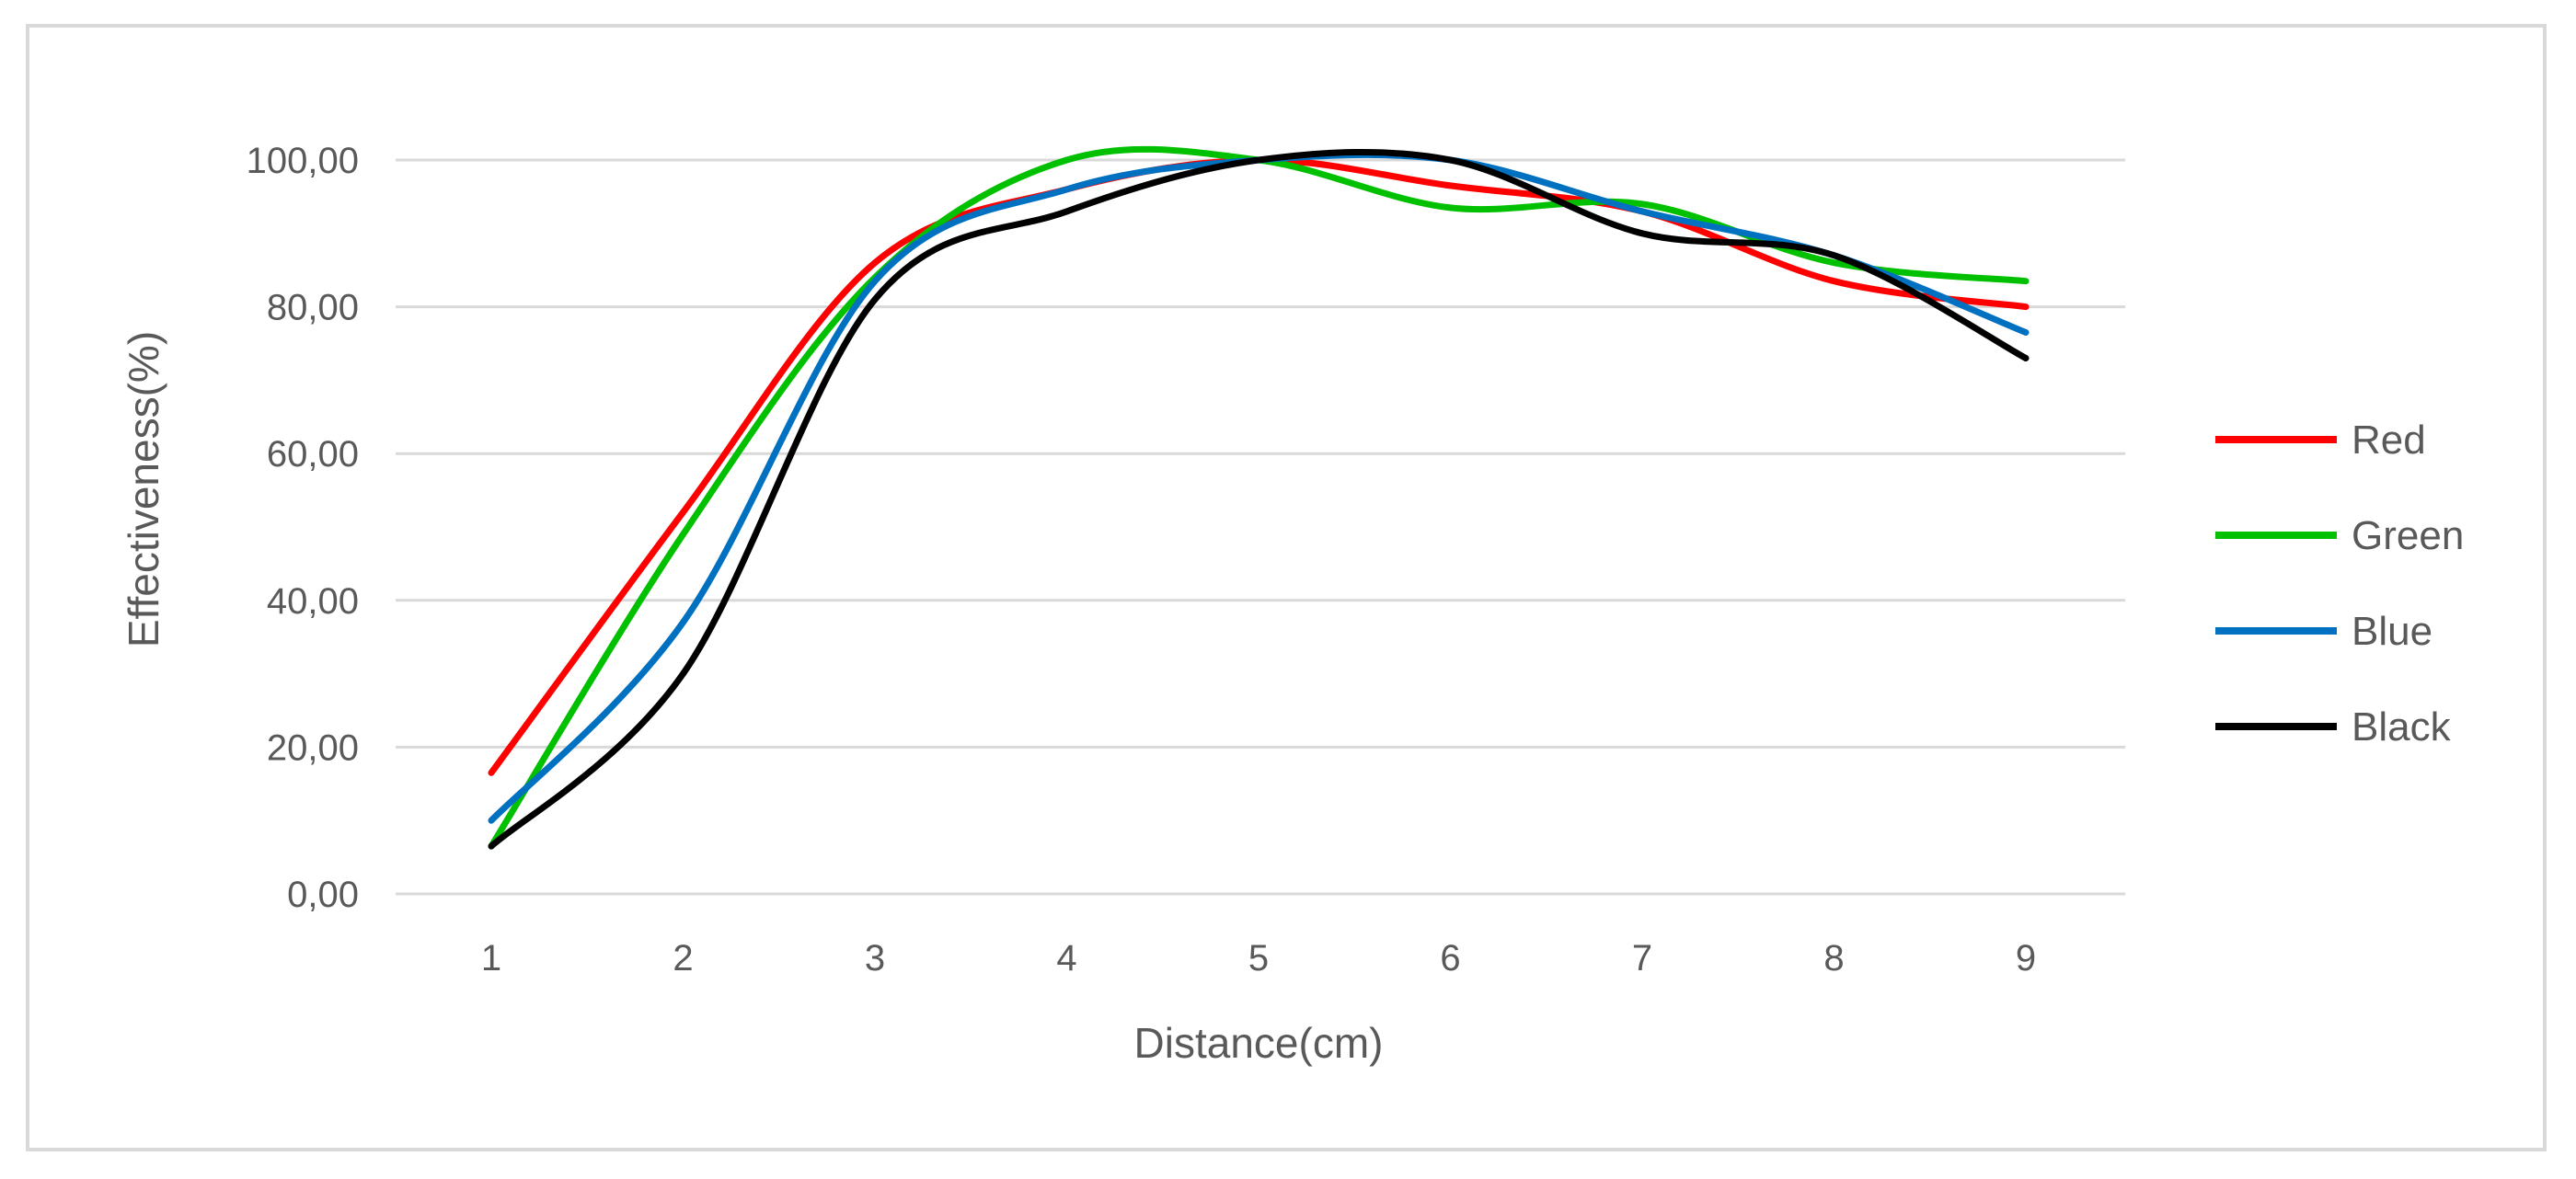  I want to click on y-tick-label: 80,00, so click(313, 308).